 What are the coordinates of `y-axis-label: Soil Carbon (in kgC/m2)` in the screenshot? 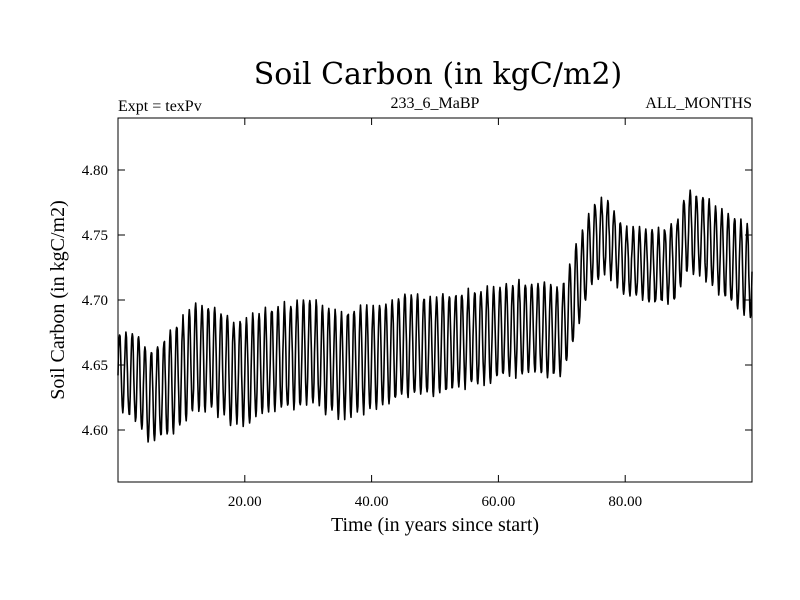 It's located at (58, 299).